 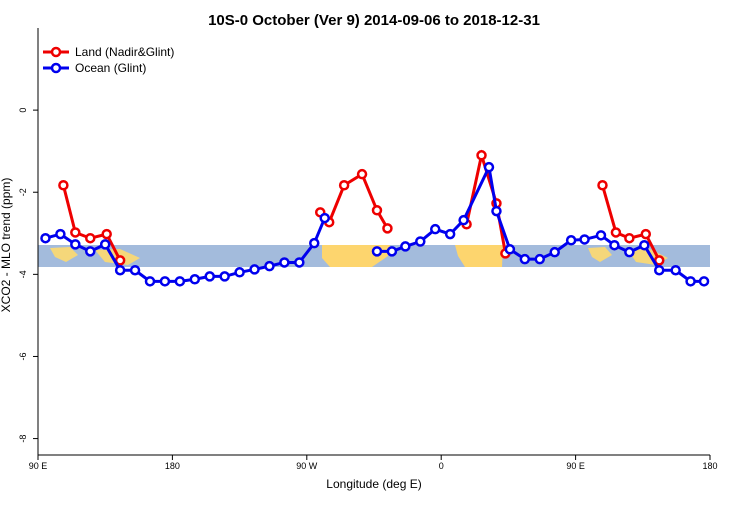 I want to click on legend: Land (Nadir&Glint) Ocean (Glint), so click(x=108, y=60).